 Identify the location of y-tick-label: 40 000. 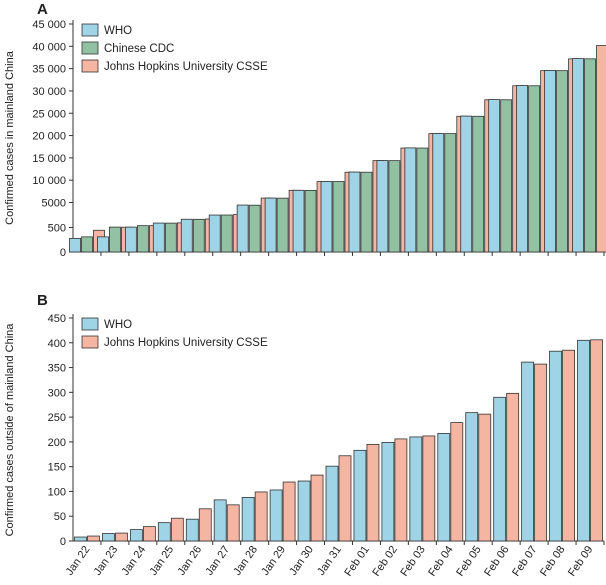
(49, 47).